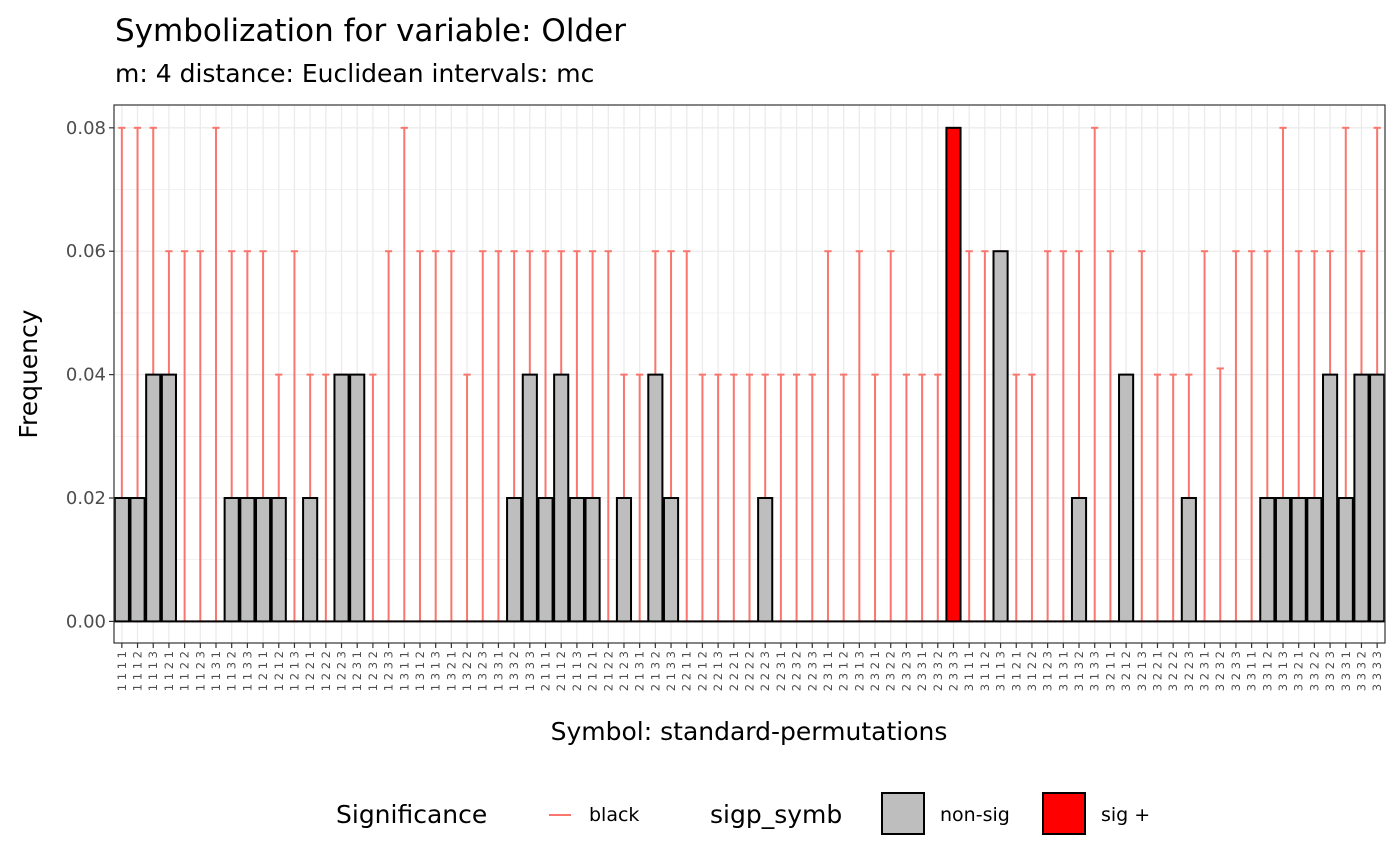 The width and height of the screenshot is (1400, 866). What do you see at coordinates (370, 31) in the screenshot?
I see `chart-title: Symbolization for variable: Older` at bounding box center [370, 31].